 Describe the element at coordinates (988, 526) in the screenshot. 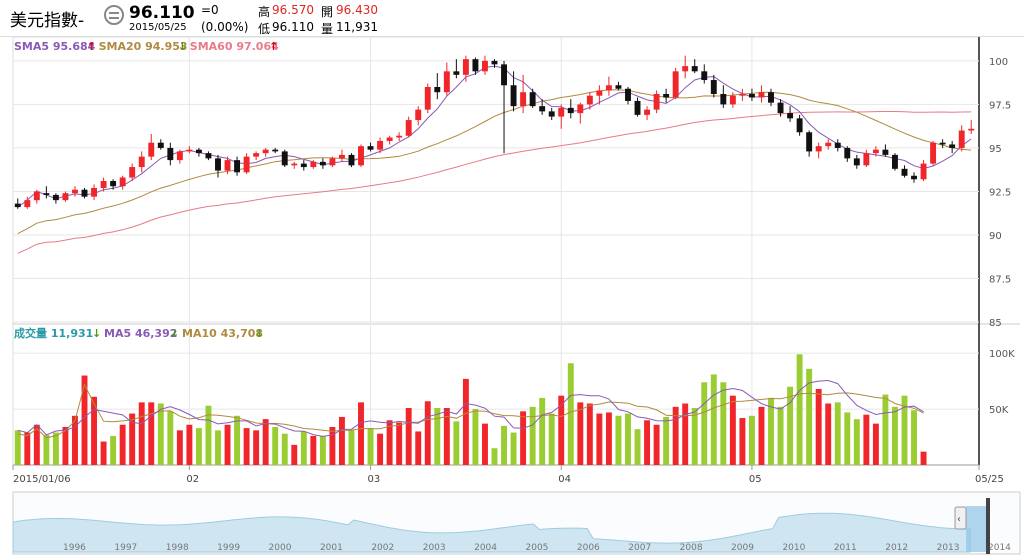

I see `navigator-edge` at that location.